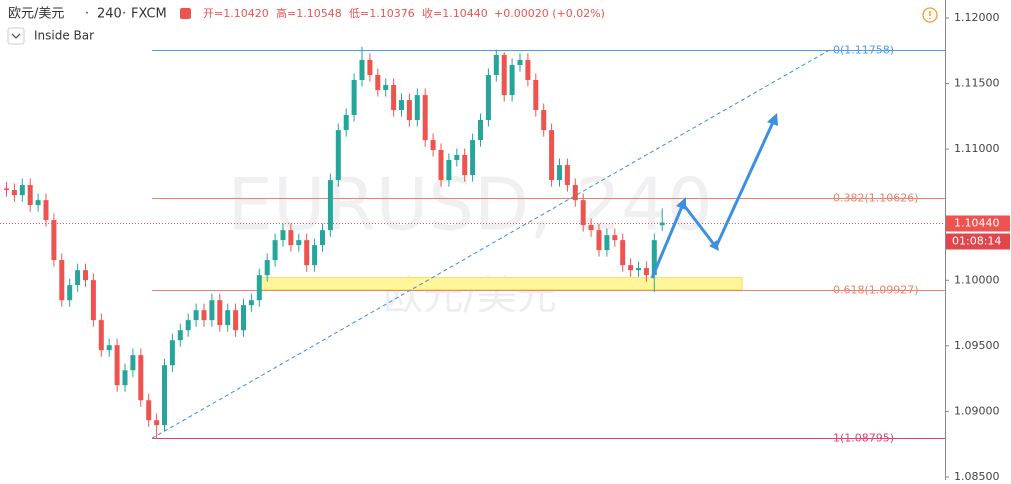  I want to click on fib-label: 0.618(1.09927), so click(876, 290).